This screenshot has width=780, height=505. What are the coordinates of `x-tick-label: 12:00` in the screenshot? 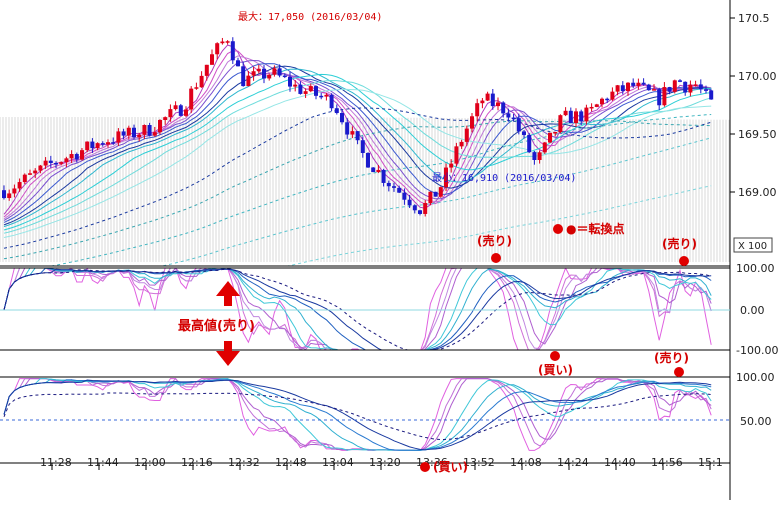 It's located at (150, 462).